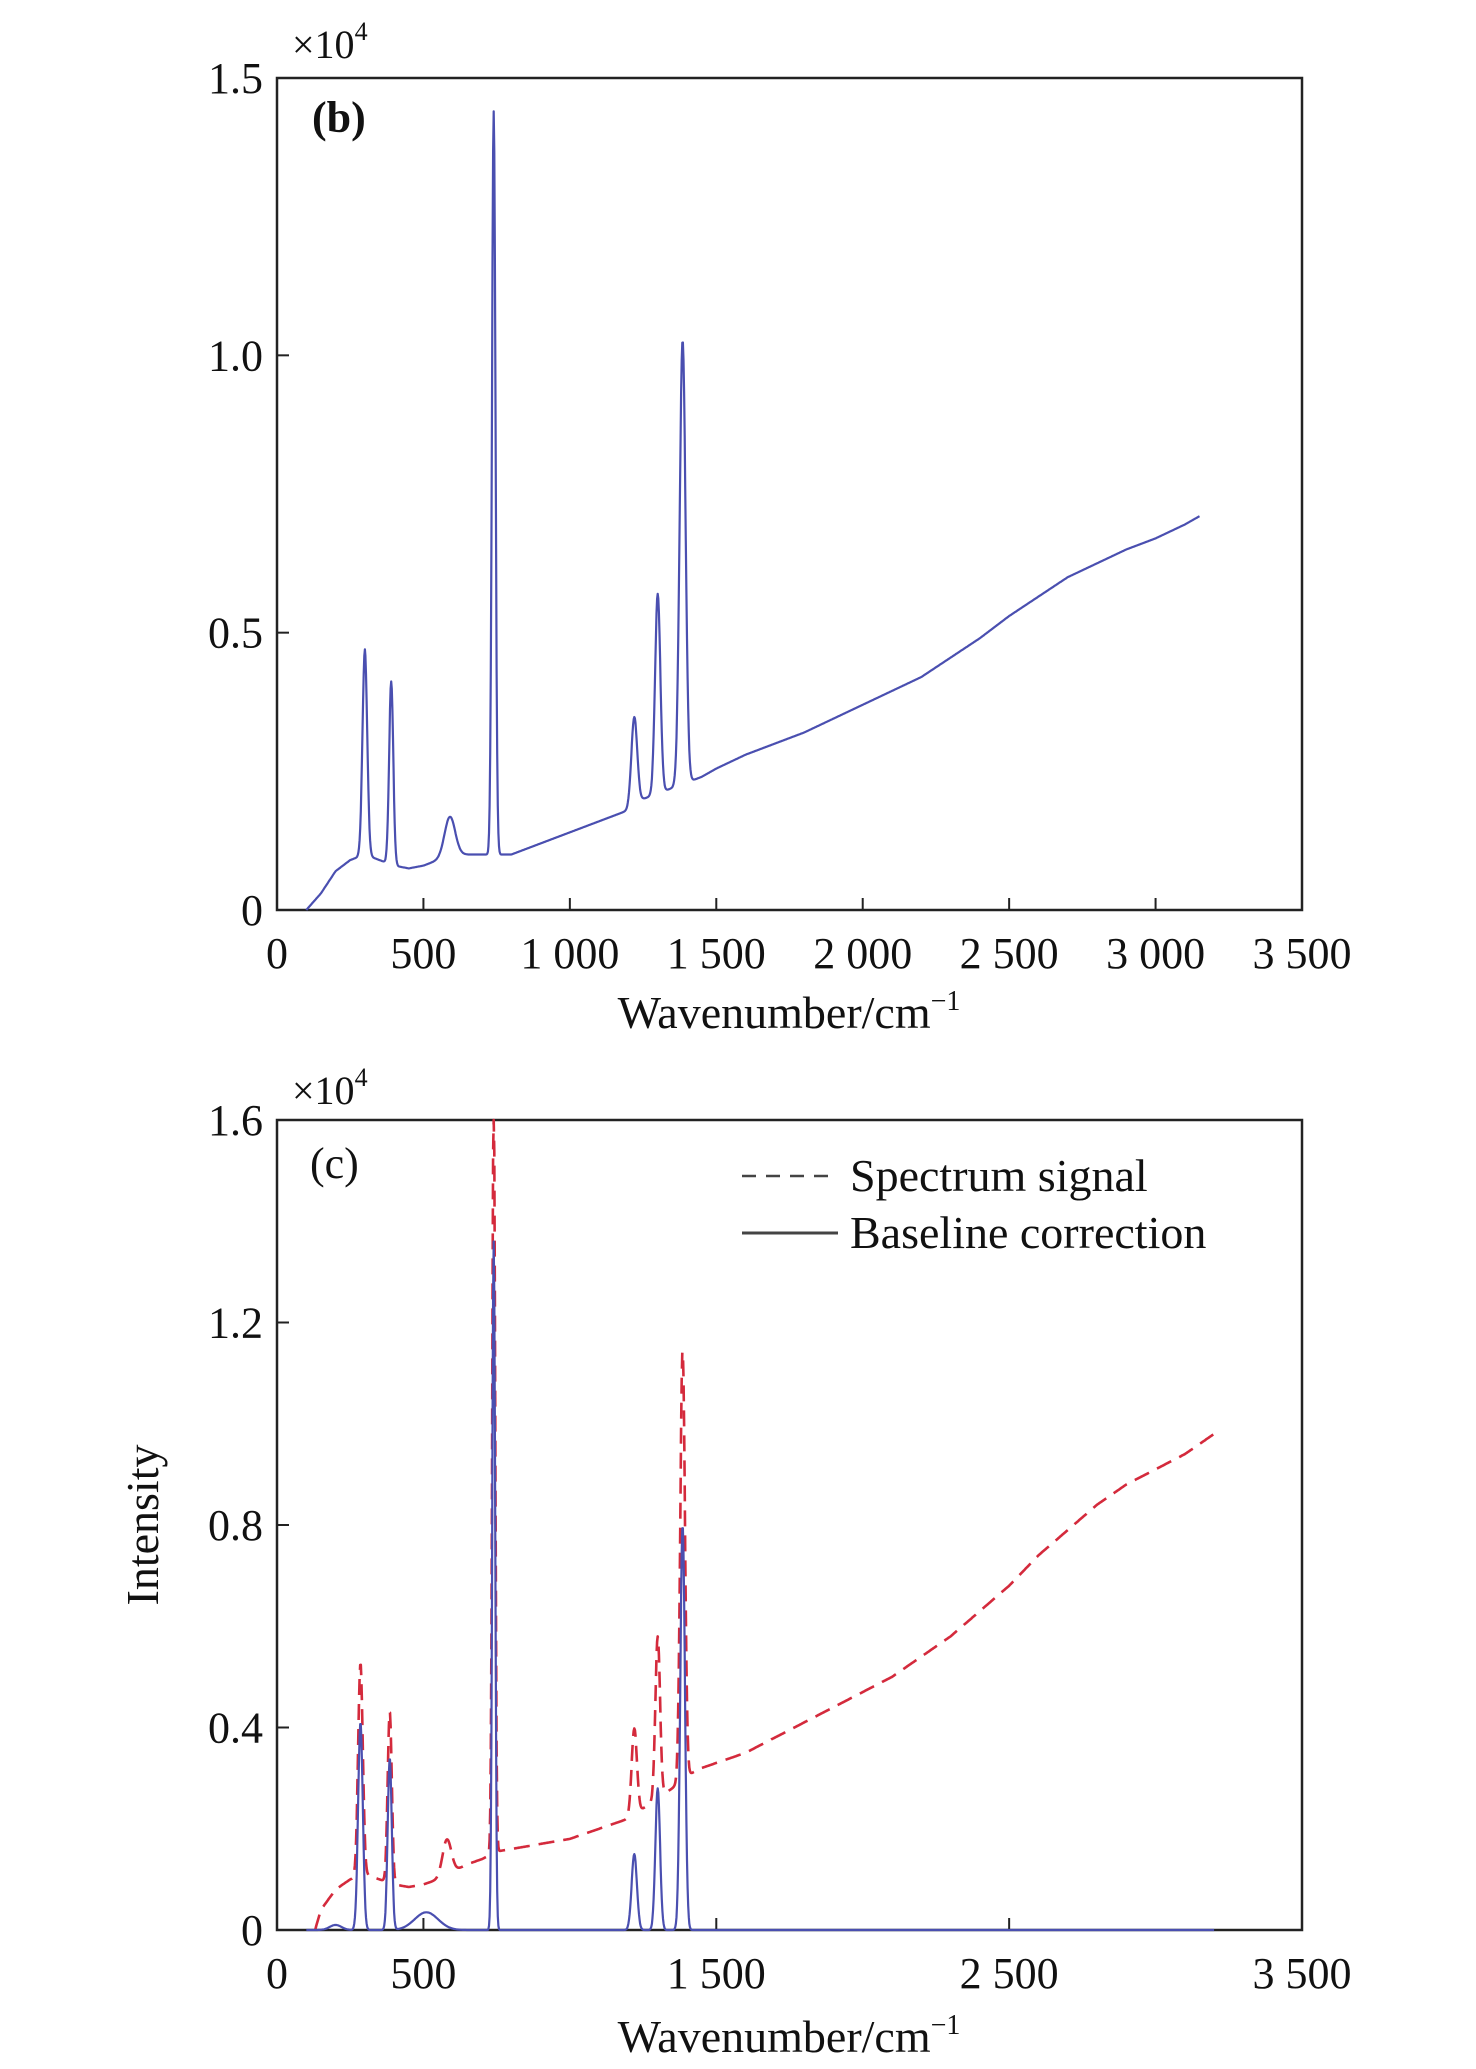  Describe the element at coordinates (142, 1525) in the screenshot. I see `y-axis-title-c: Intensity` at that location.